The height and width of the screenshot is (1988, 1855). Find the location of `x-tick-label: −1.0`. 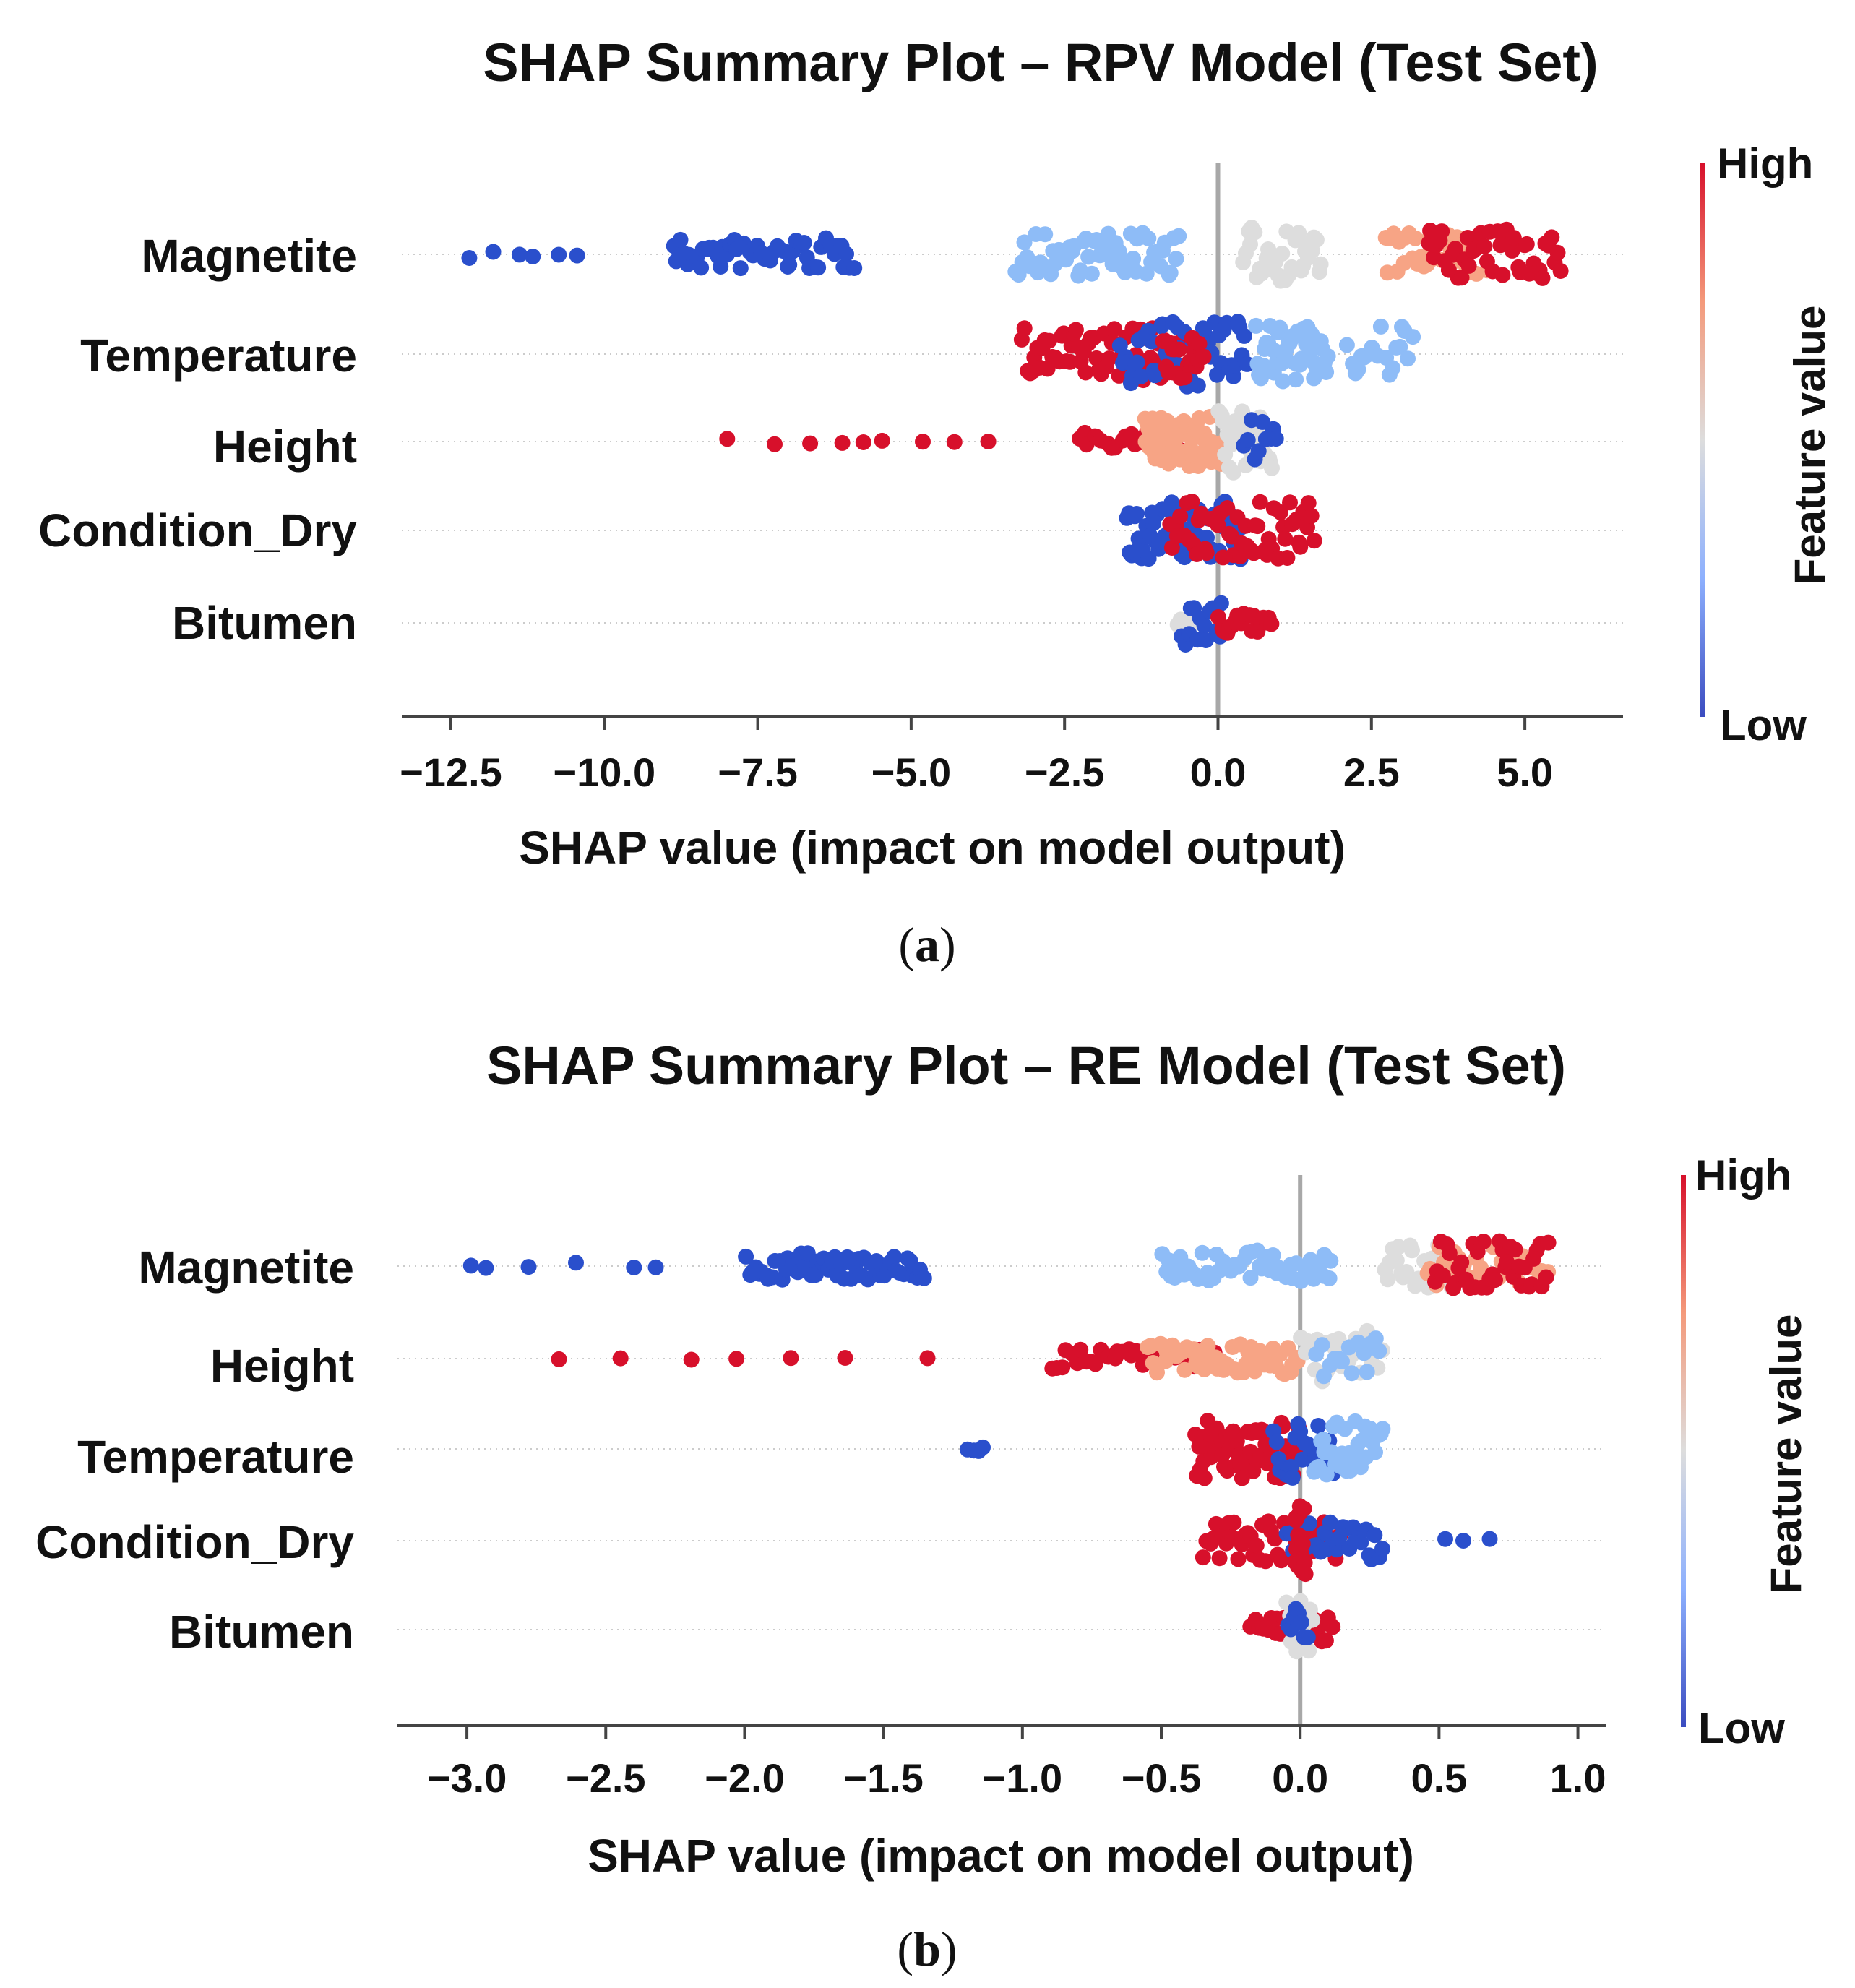

x-tick-label: −1.0 is located at coordinates (1023, 1778).